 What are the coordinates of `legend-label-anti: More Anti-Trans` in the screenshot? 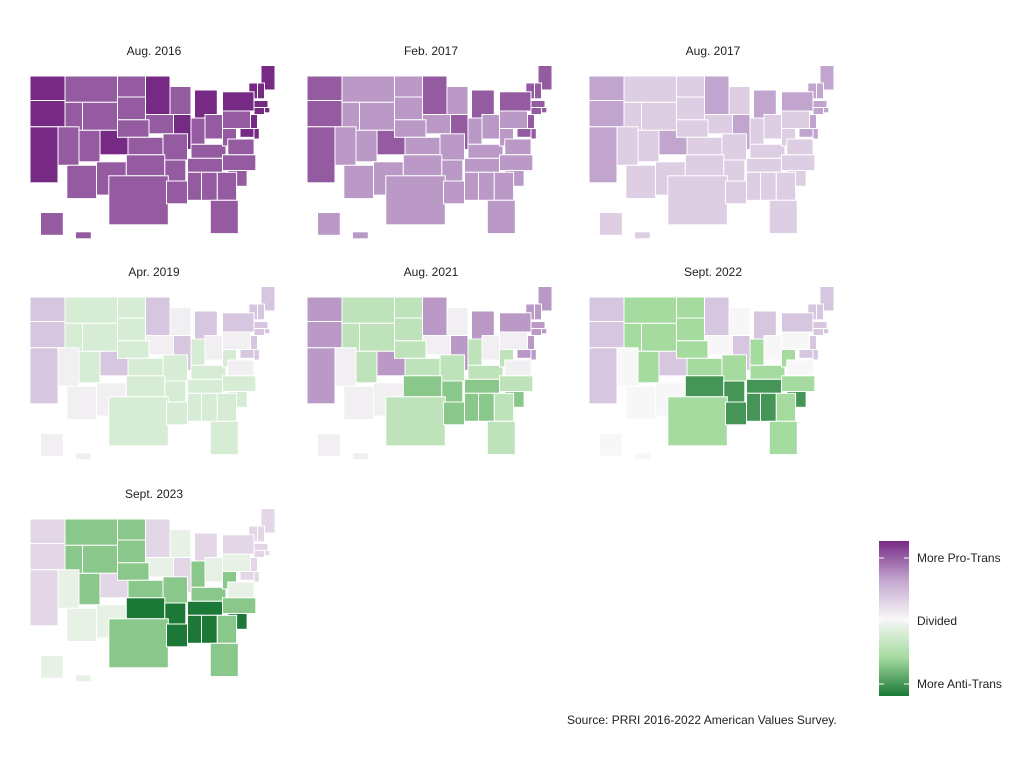 It's located at (959, 684).